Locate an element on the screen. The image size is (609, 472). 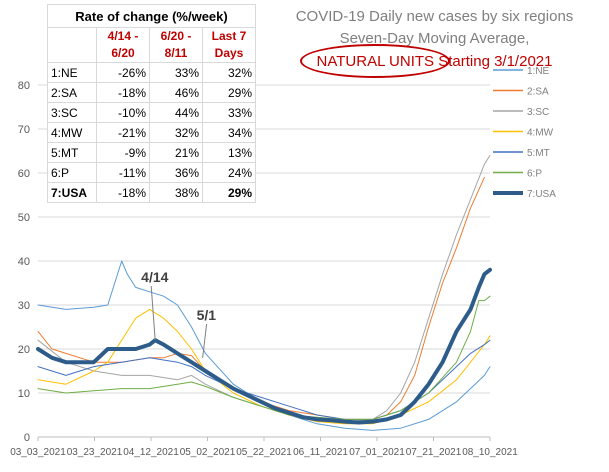
start-date-text: Starting 3/1/2021 is located at coordinates (493, 61).